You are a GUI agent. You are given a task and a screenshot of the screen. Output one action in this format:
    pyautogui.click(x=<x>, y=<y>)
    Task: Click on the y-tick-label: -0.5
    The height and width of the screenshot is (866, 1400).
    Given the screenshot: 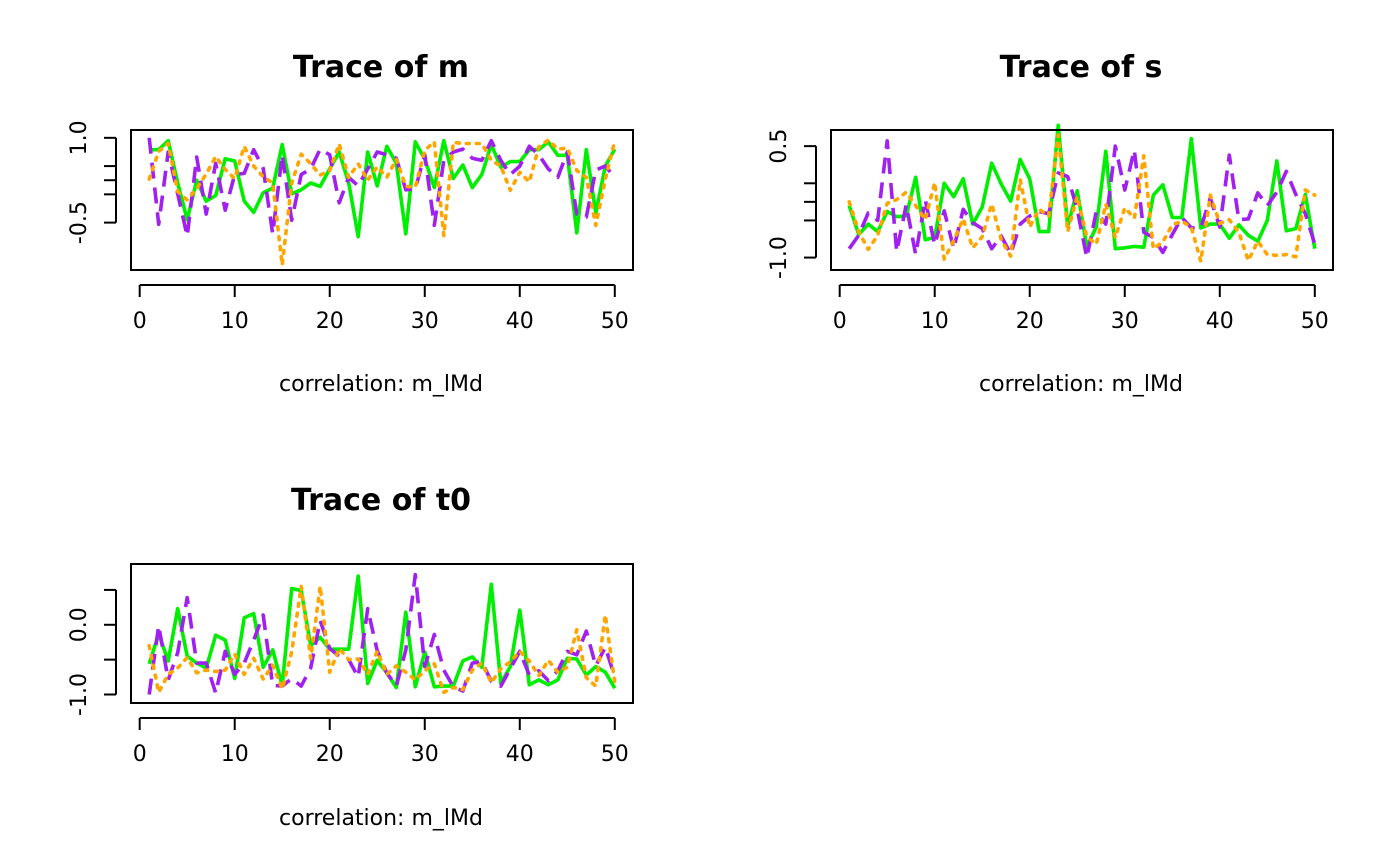 What is the action you would take?
    pyautogui.click(x=79, y=222)
    